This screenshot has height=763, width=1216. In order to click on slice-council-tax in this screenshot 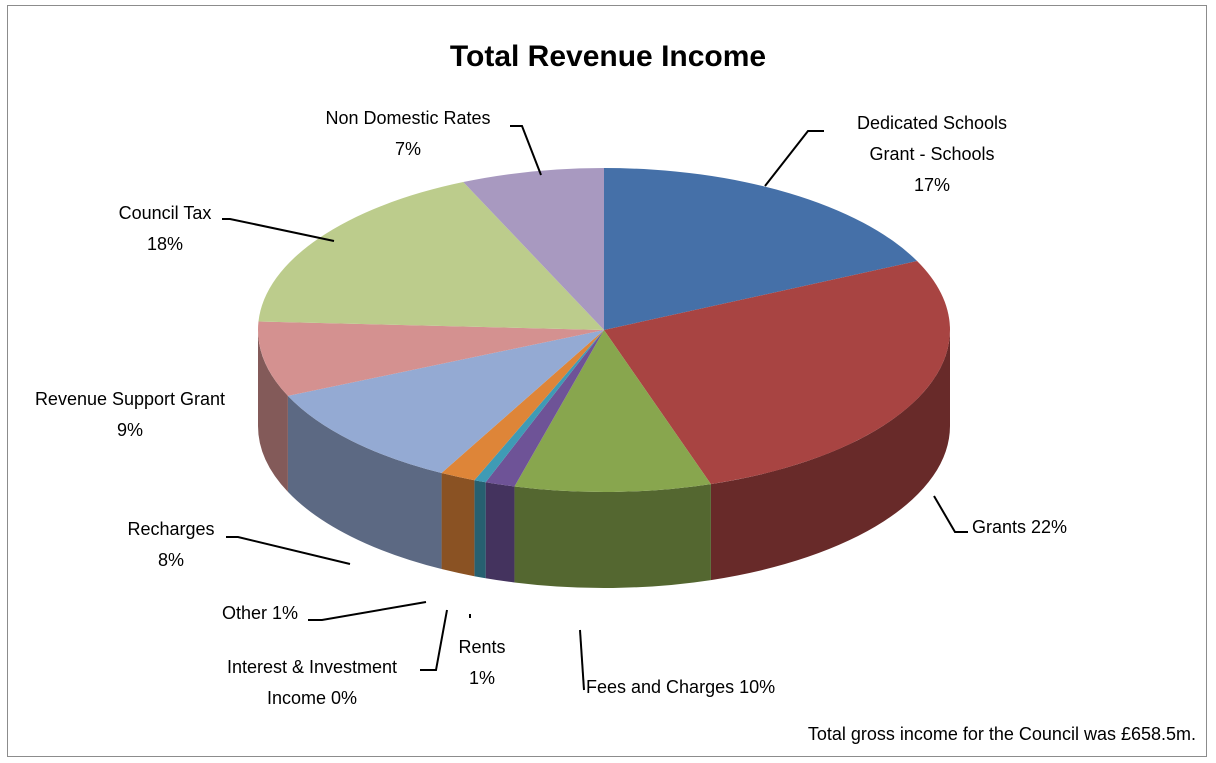, I will do `click(431, 256)`.